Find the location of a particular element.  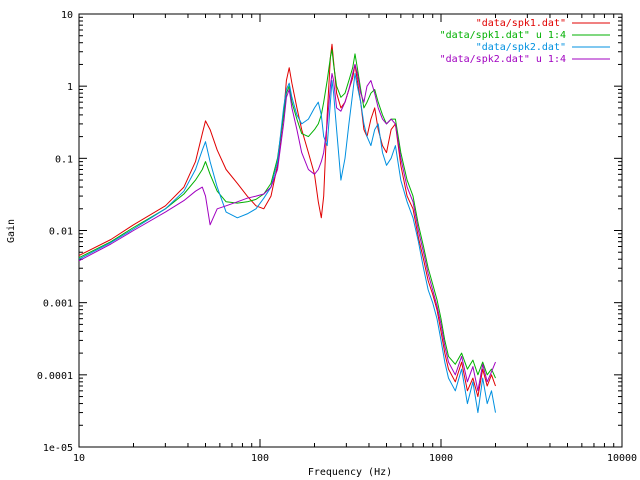

legend-label-4: "data/spk2.dat" u 1:4 is located at coordinates (503, 59).